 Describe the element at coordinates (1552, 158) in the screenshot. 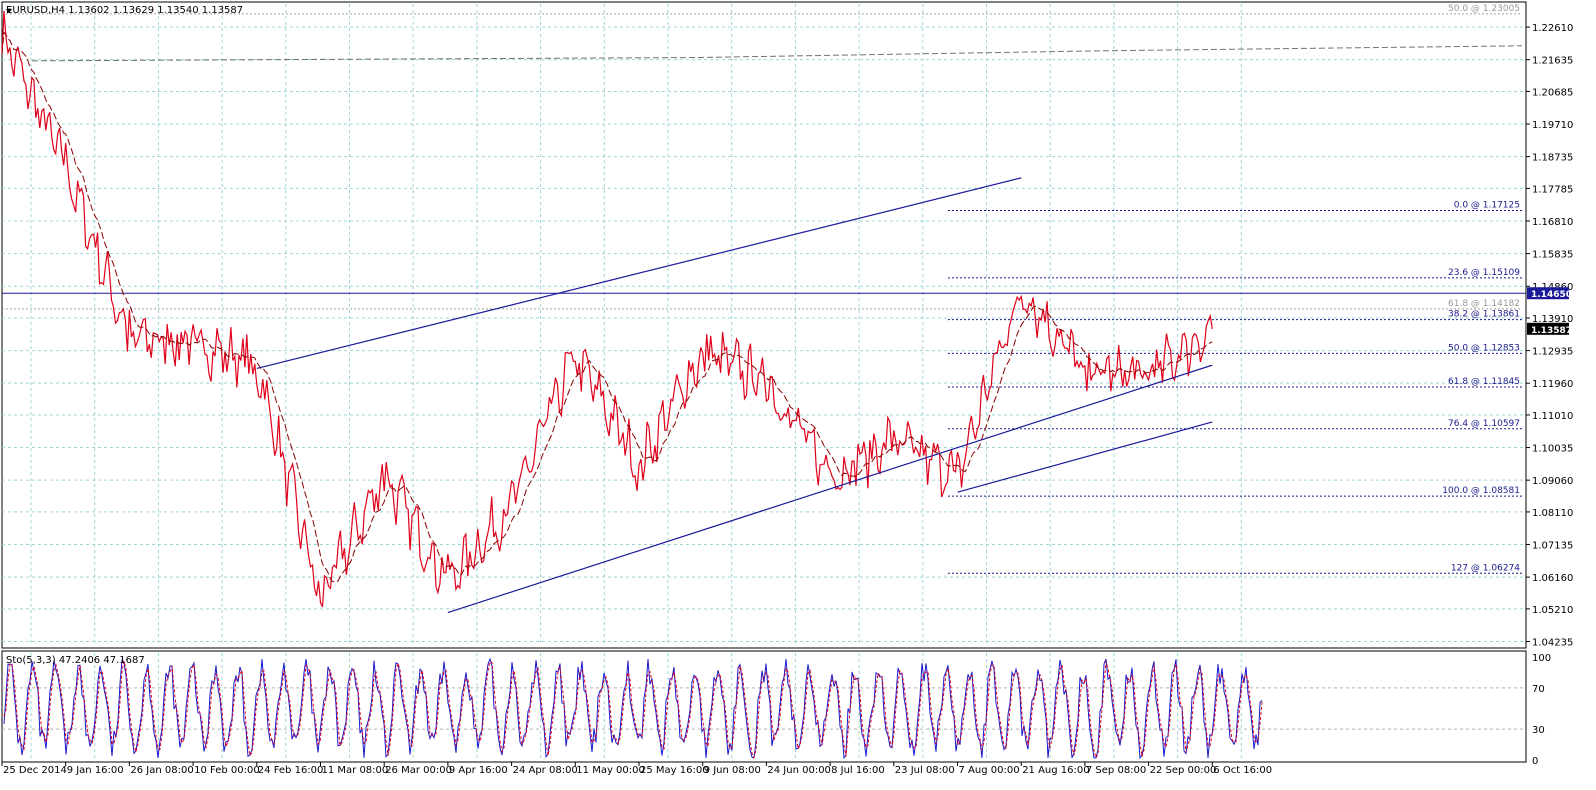

I see `price-tick-label: 1.18735` at that location.